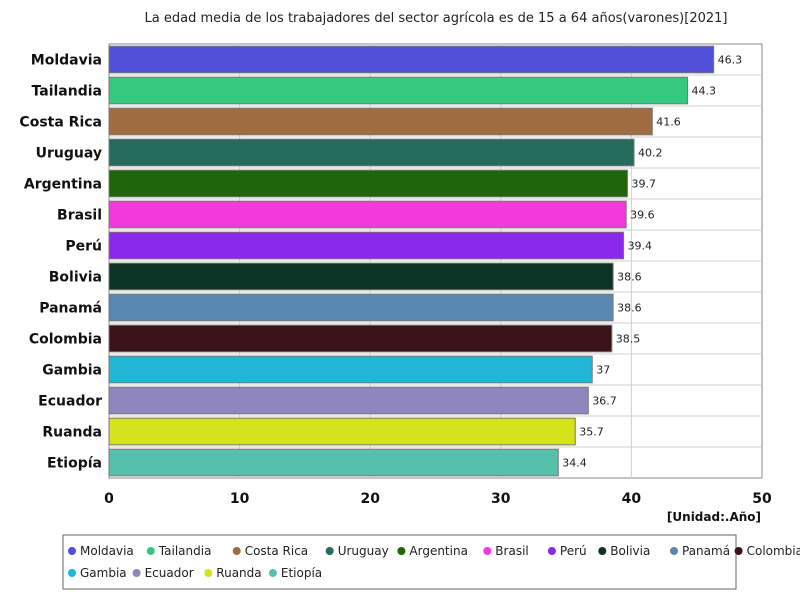 The width and height of the screenshot is (800, 600). Describe the element at coordinates (370, 499) in the screenshot. I see `x-tick-label: 20` at that location.